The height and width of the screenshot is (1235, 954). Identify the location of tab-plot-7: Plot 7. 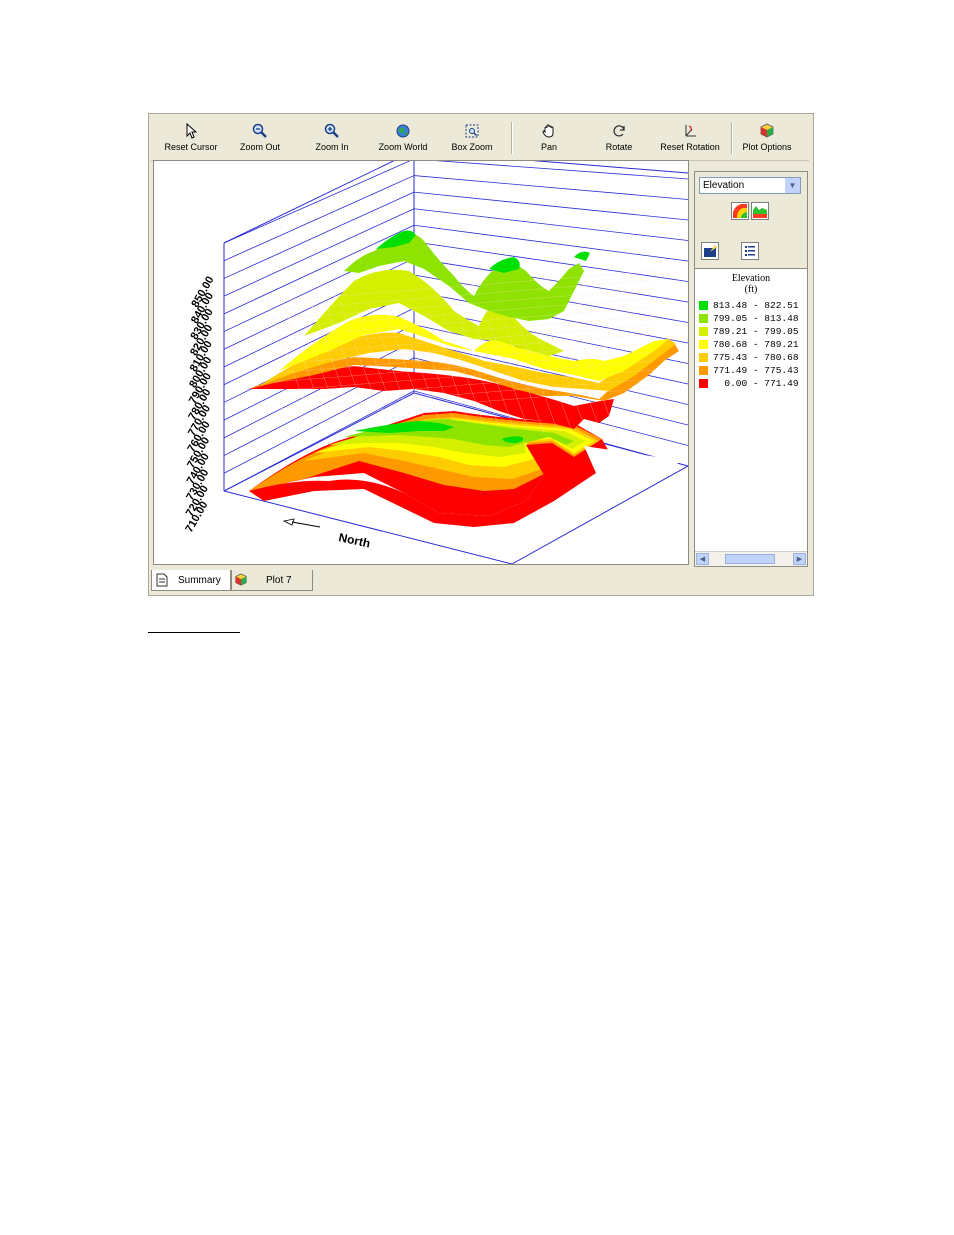
(272, 580).